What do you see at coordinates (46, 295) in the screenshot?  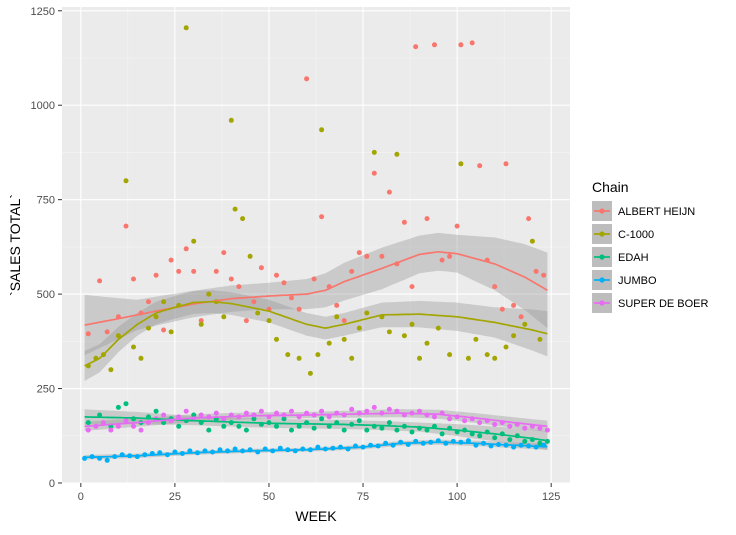 I see `y-tick-label: 500` at bounding box center [46, 295].